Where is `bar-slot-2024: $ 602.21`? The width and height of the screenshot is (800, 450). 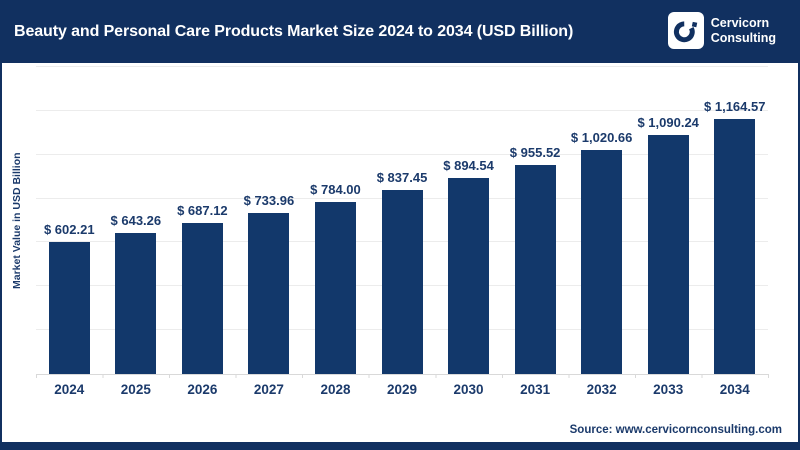 bar-slot-2024: $ 602.21 is located at coordinates (69, 220).